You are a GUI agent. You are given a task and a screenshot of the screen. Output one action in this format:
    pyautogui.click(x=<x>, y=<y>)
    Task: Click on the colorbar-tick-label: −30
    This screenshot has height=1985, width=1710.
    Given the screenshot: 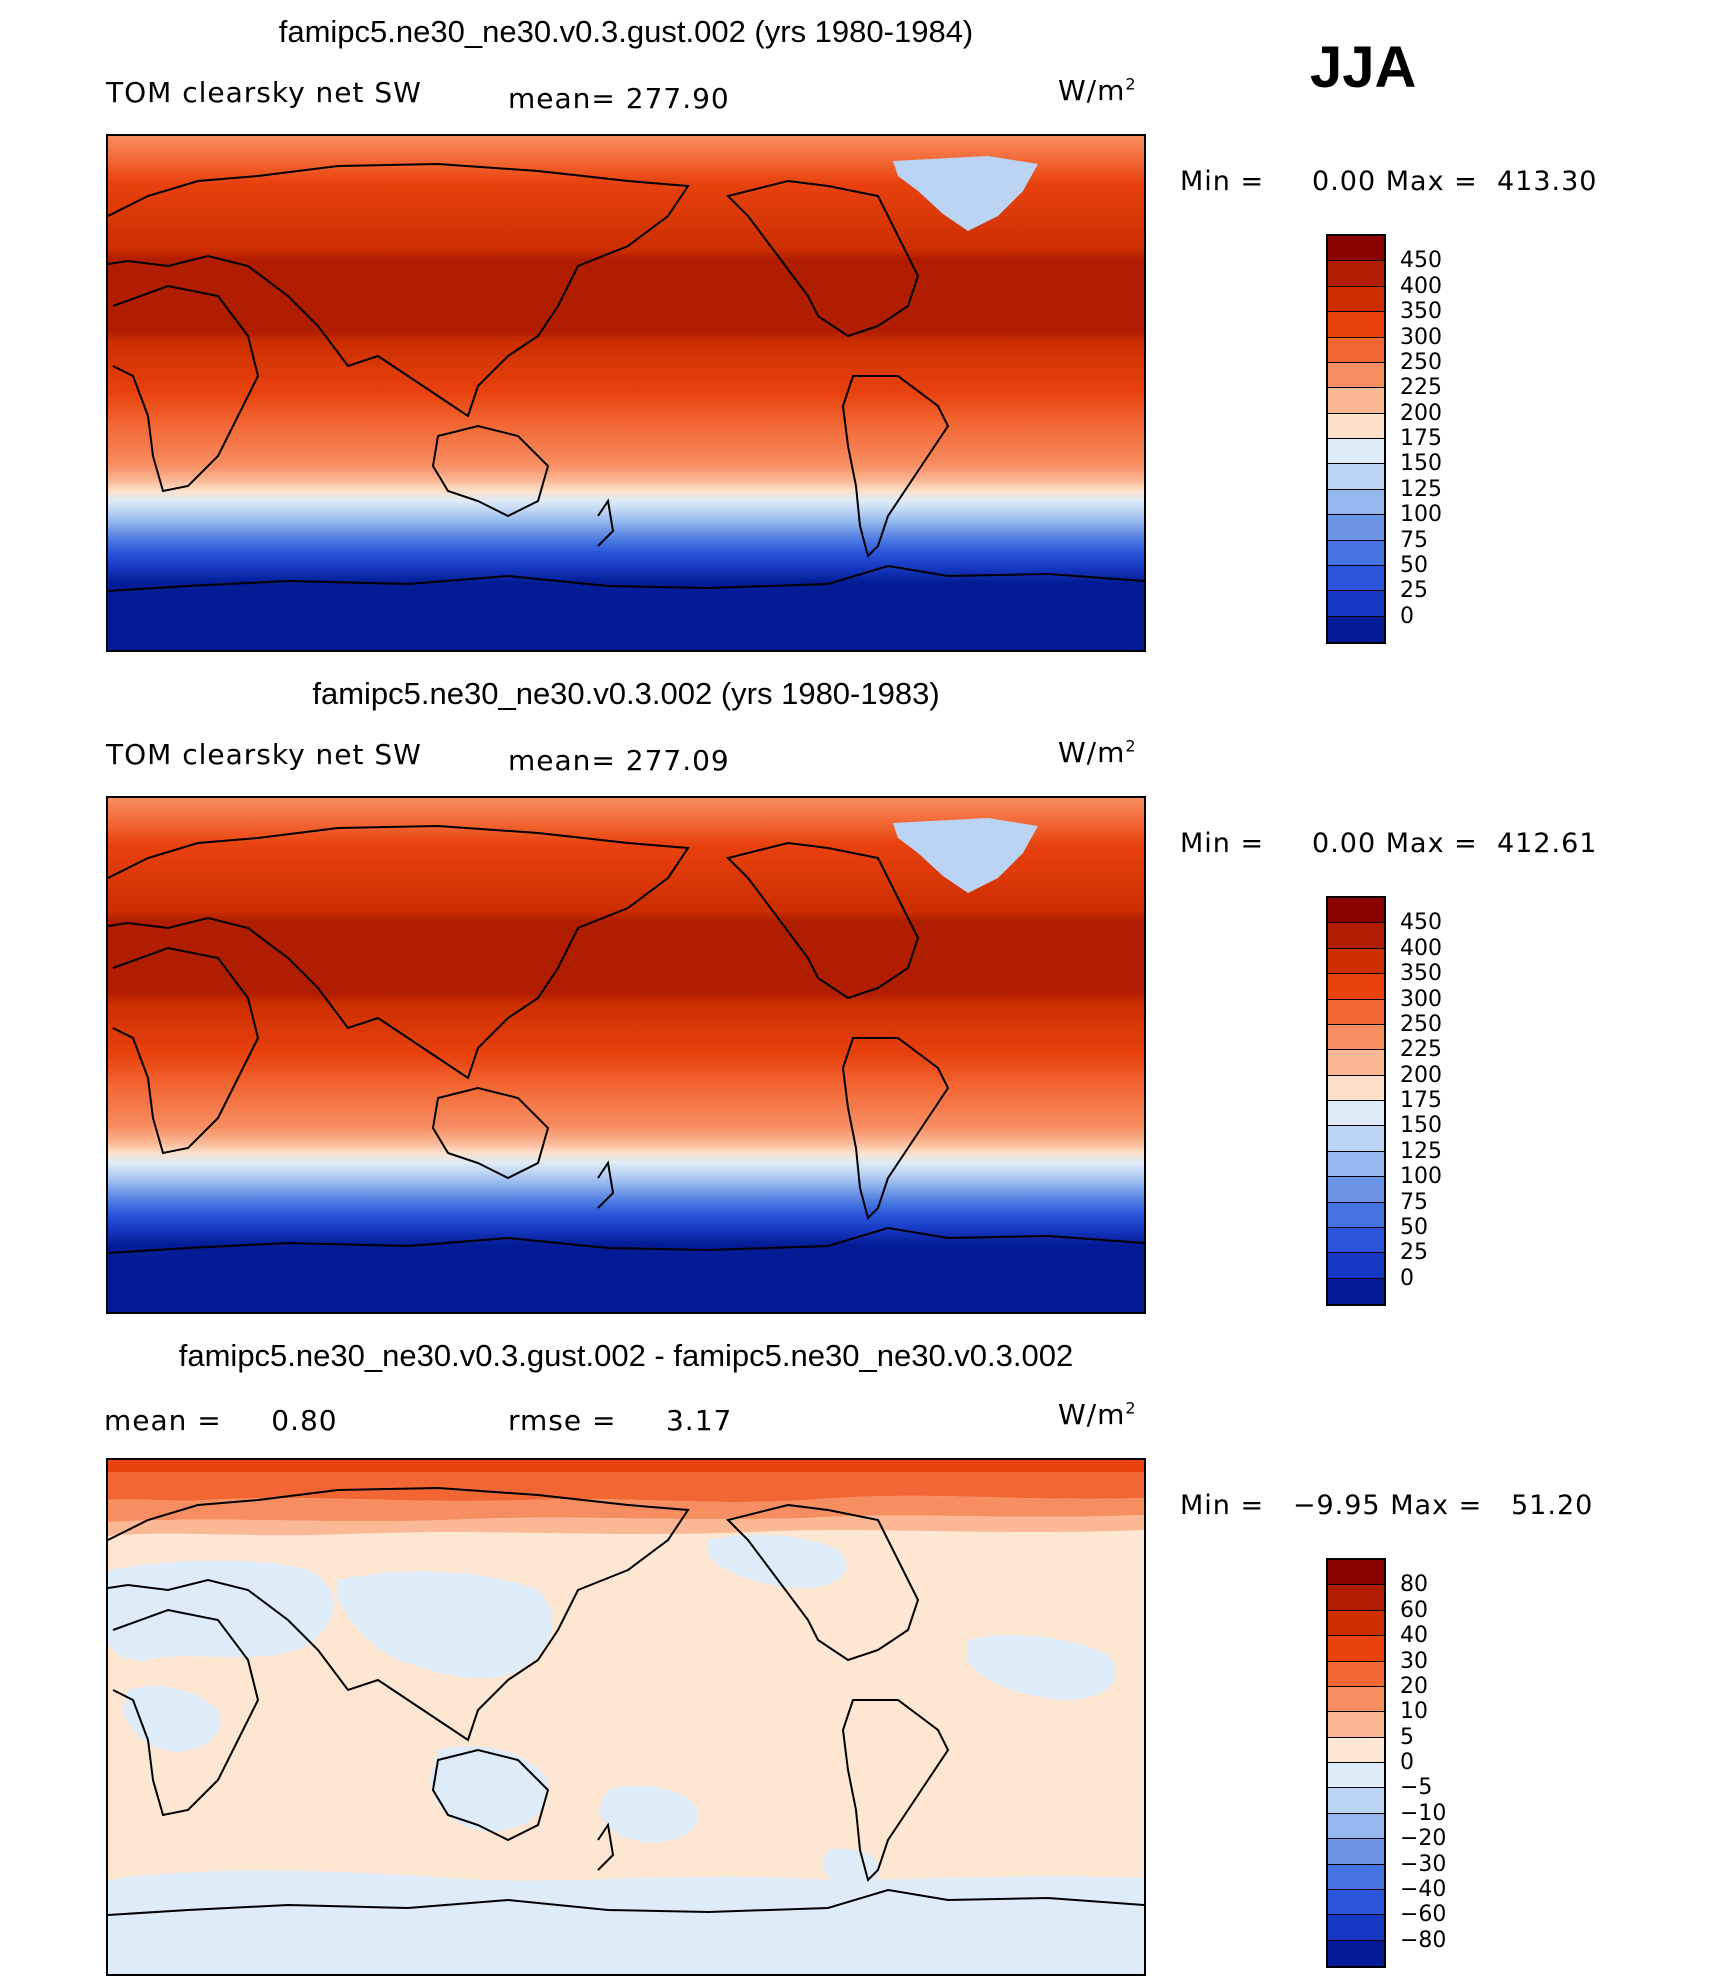 What is the action you would take?
    pyautogui.click(x=1423, y=1864)
    